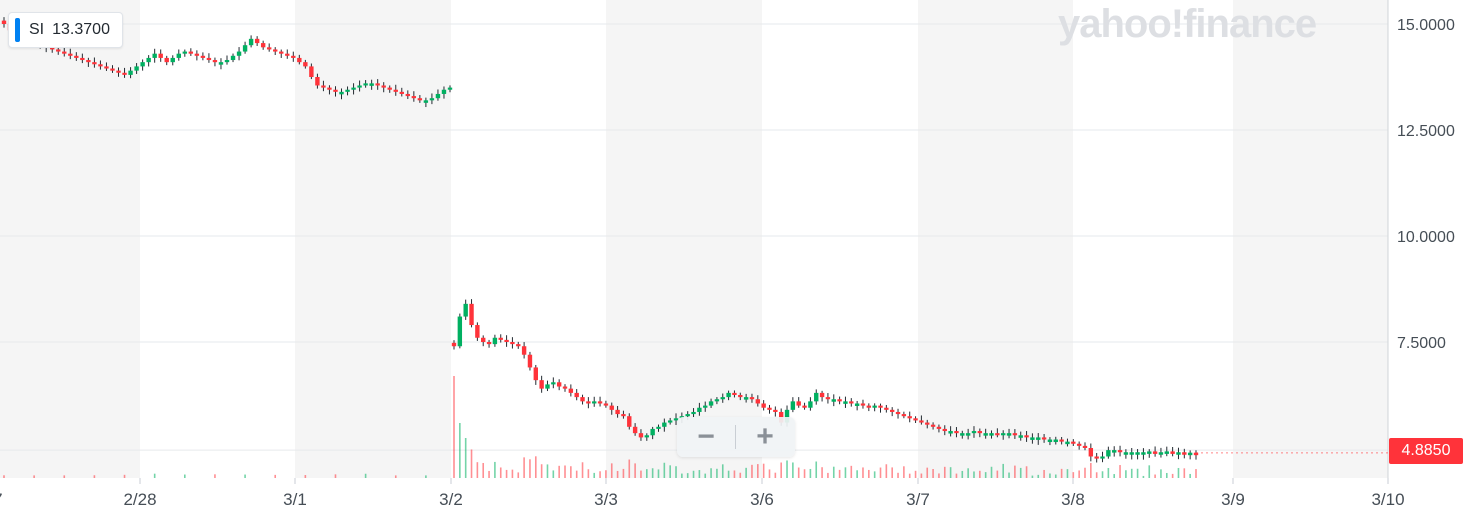 This screenshot has width=1468, height=523. What do you see at coordinates (1387, 499) in the screenshot?
I see `x-tick-label: 3/10` at bounding box center [1387, 499].